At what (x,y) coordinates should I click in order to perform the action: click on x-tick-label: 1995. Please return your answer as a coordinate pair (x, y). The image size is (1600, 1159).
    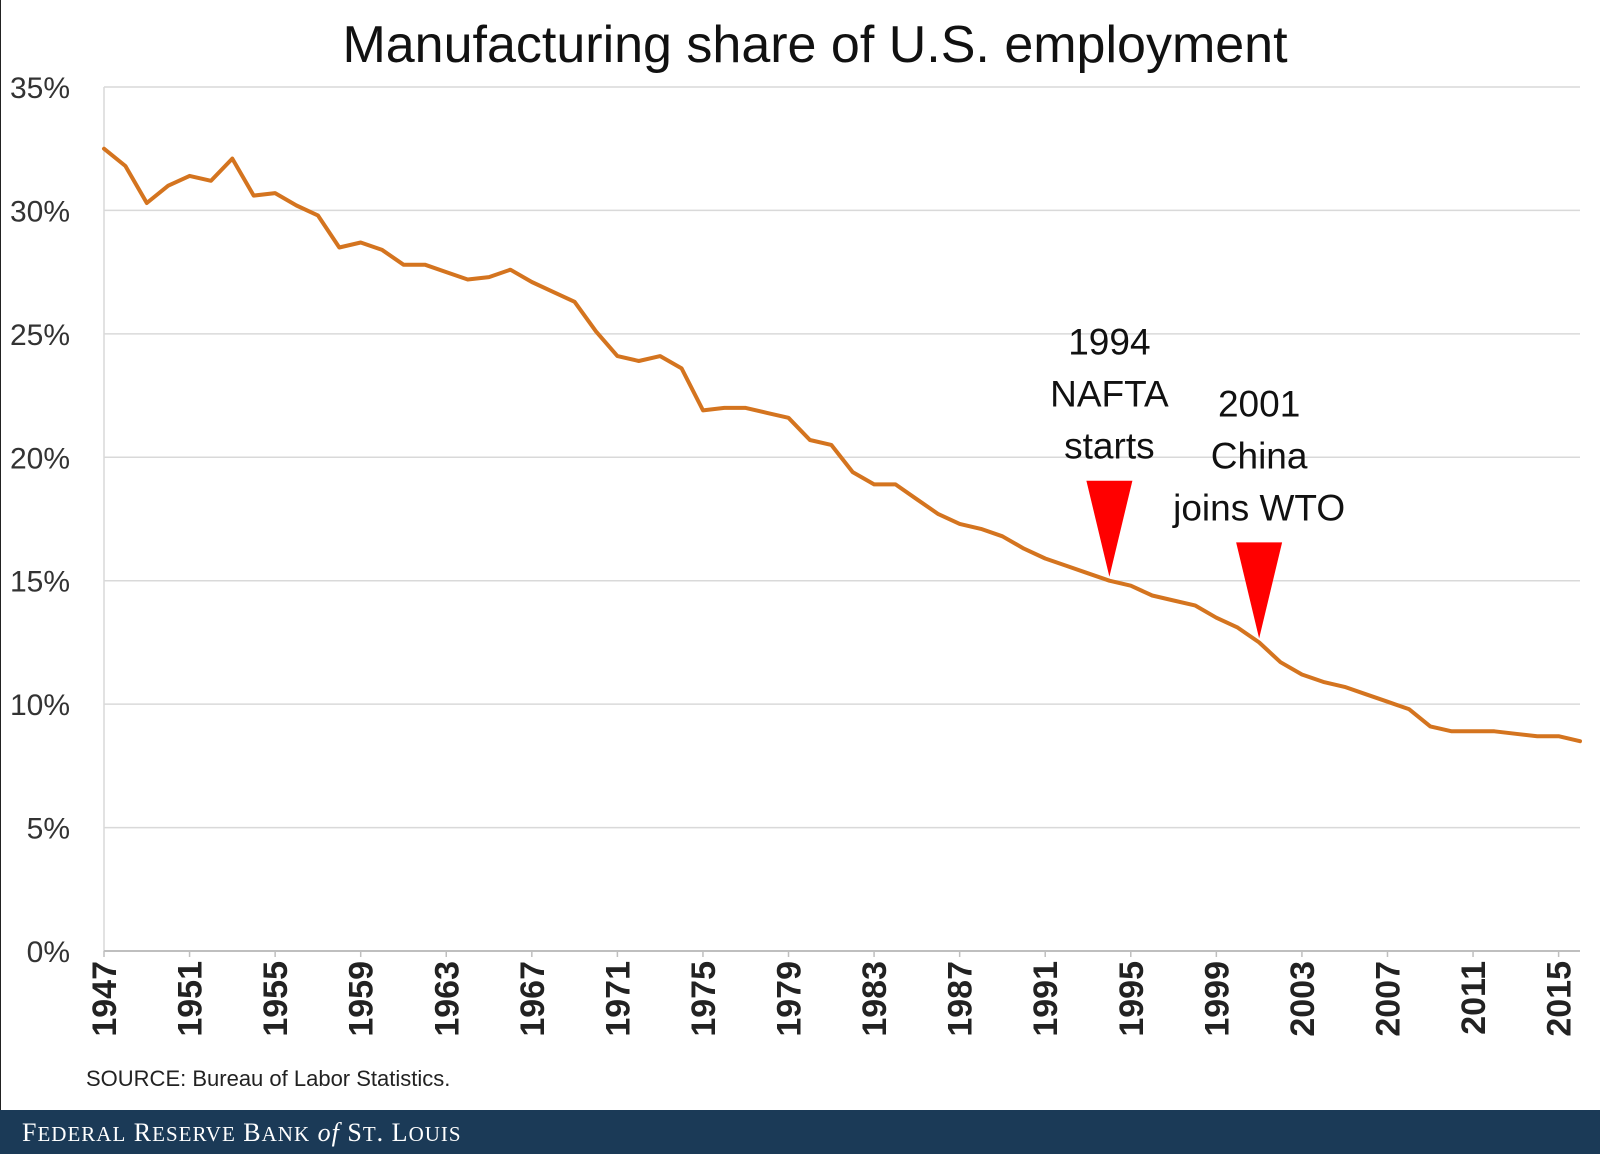
    Looking at the image, I should click on (1132, 999).